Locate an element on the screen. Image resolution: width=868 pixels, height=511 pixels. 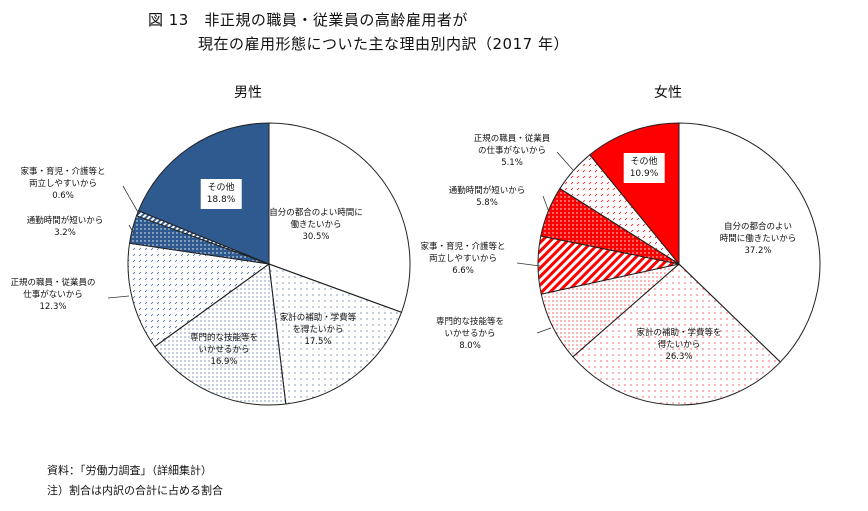
male-label-other: その他 18.8% is located at coordinates (221, 194).